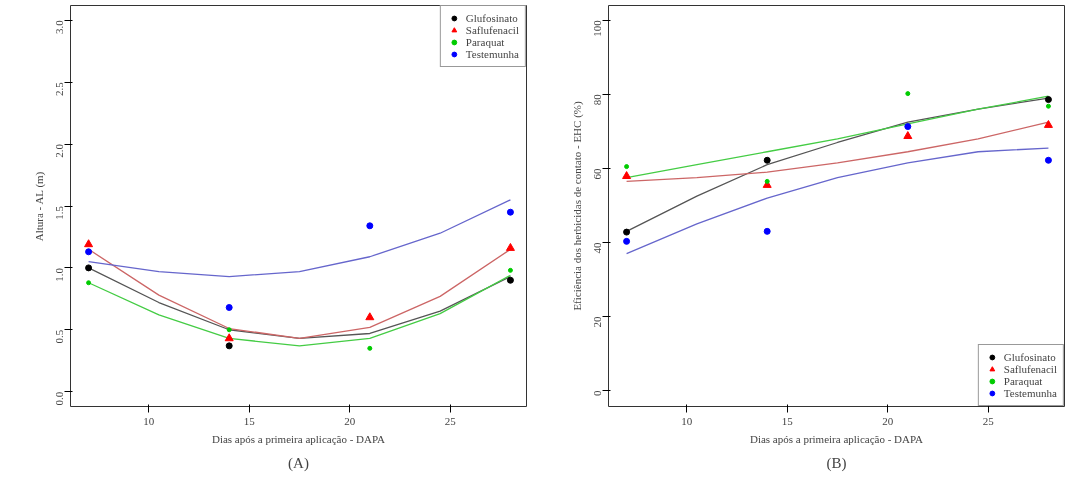 The height and width of the screenshot is (481, 1083). I want to click on text: (B), so click(836, 463).